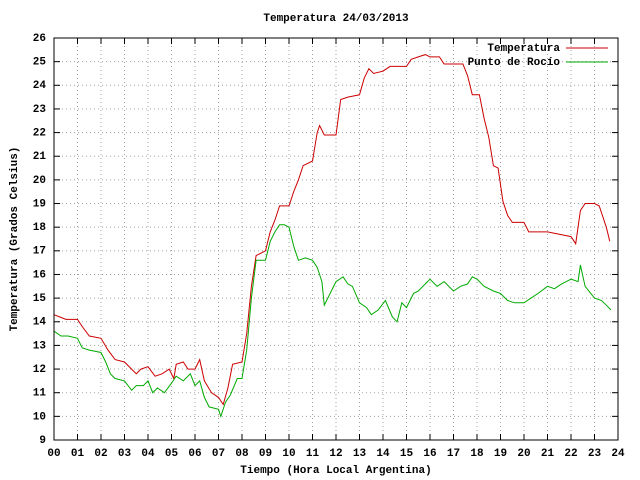  Describe the element at coordinates (39, 133) in the screenshot. I see `y-tick-label: 22` at that location.